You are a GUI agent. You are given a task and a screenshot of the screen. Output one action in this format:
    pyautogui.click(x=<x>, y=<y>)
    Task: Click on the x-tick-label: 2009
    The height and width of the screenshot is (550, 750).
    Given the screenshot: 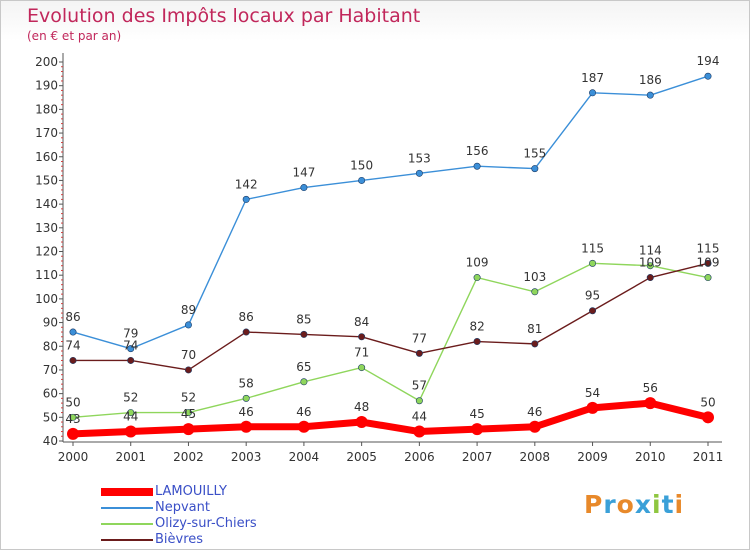 What is the action you would take?
    pyautogui.click(x=592, y=457)
    